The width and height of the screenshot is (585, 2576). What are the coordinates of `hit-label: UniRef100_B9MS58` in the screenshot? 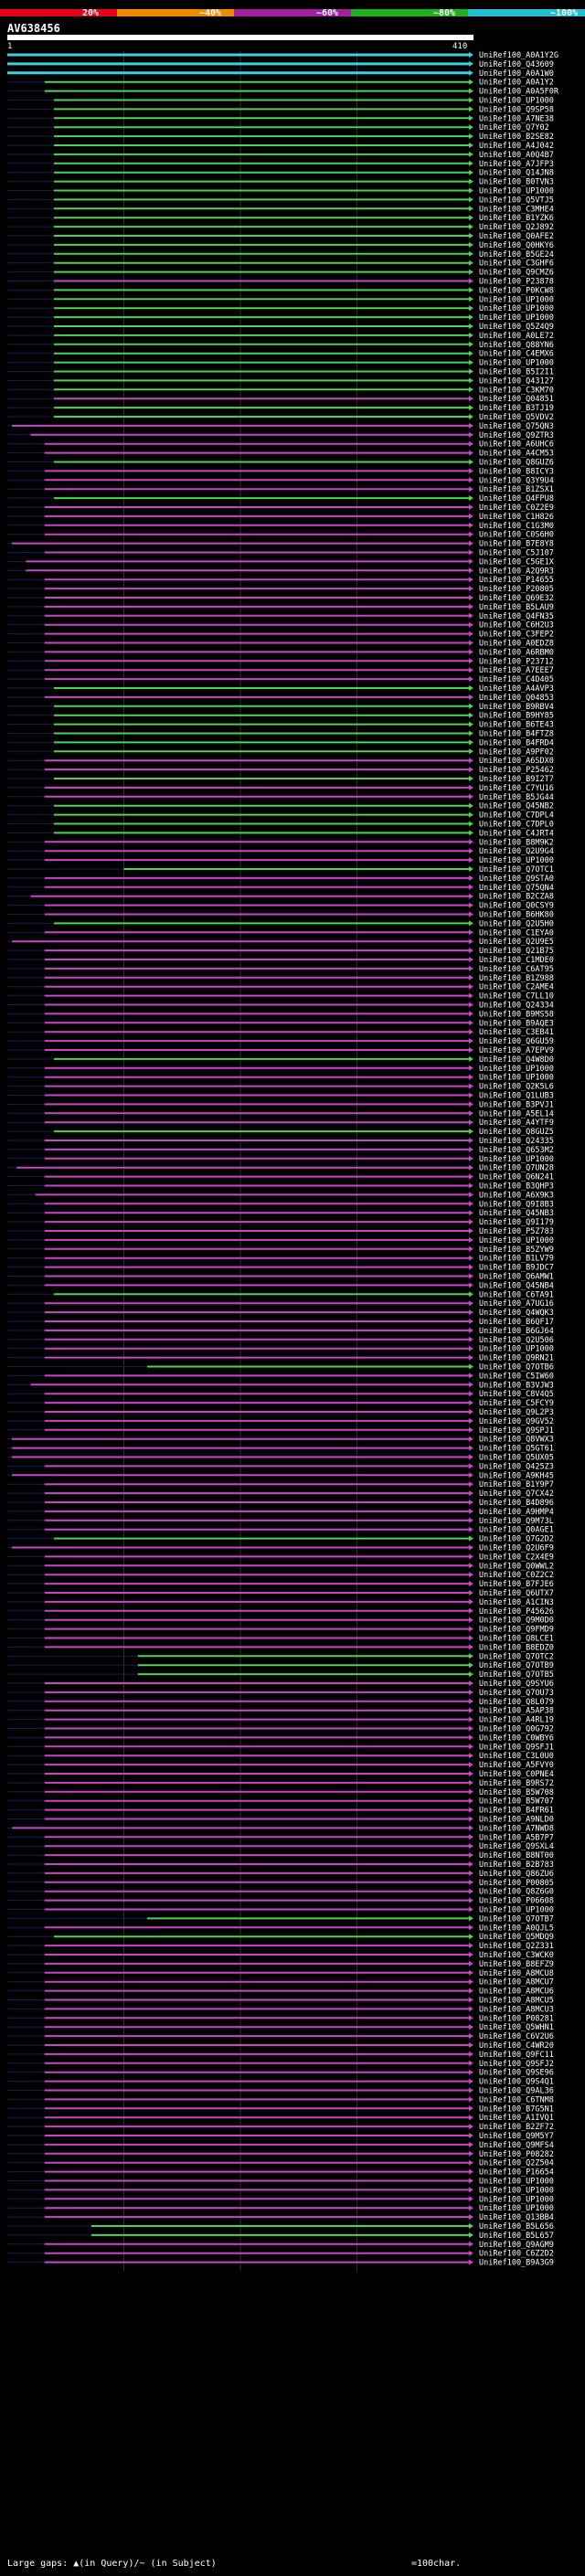 It's located at (516, 1014).